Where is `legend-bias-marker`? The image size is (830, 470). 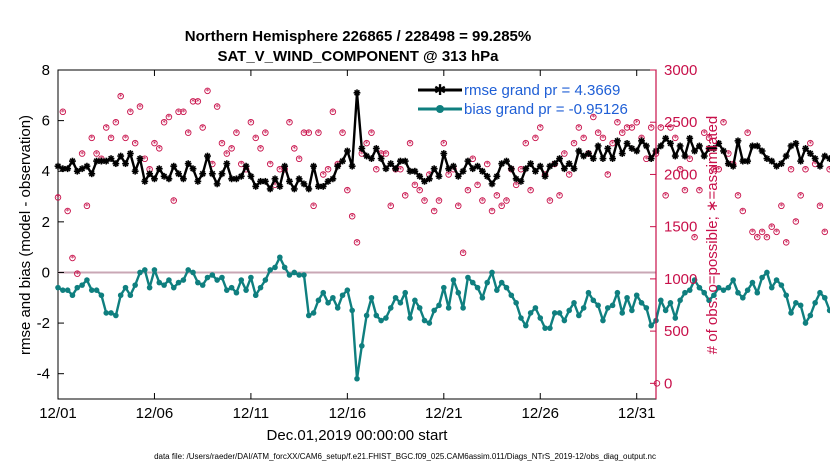
legend-bias-marker is located at coordinates (440, 109).